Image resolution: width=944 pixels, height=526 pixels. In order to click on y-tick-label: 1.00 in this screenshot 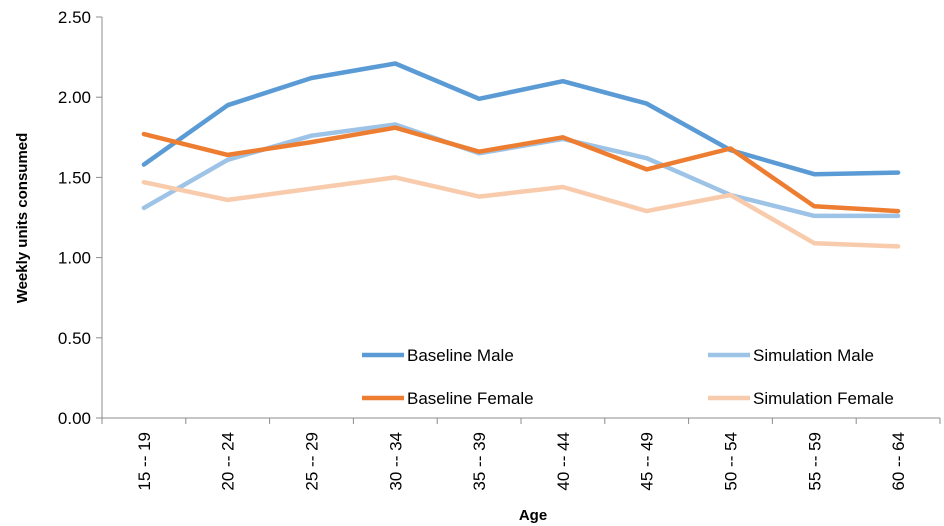, I will do `click(74, 258)`.